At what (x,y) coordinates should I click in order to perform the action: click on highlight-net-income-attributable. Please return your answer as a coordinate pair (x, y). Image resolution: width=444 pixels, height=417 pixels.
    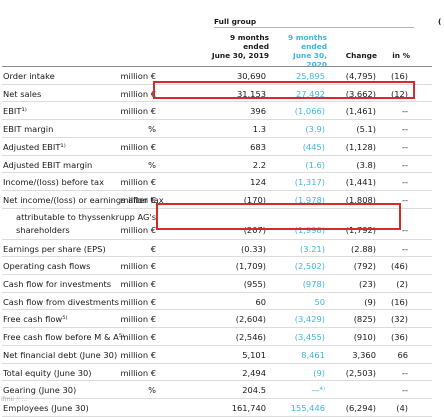
    Looking at the image, I should click on (278, 216).